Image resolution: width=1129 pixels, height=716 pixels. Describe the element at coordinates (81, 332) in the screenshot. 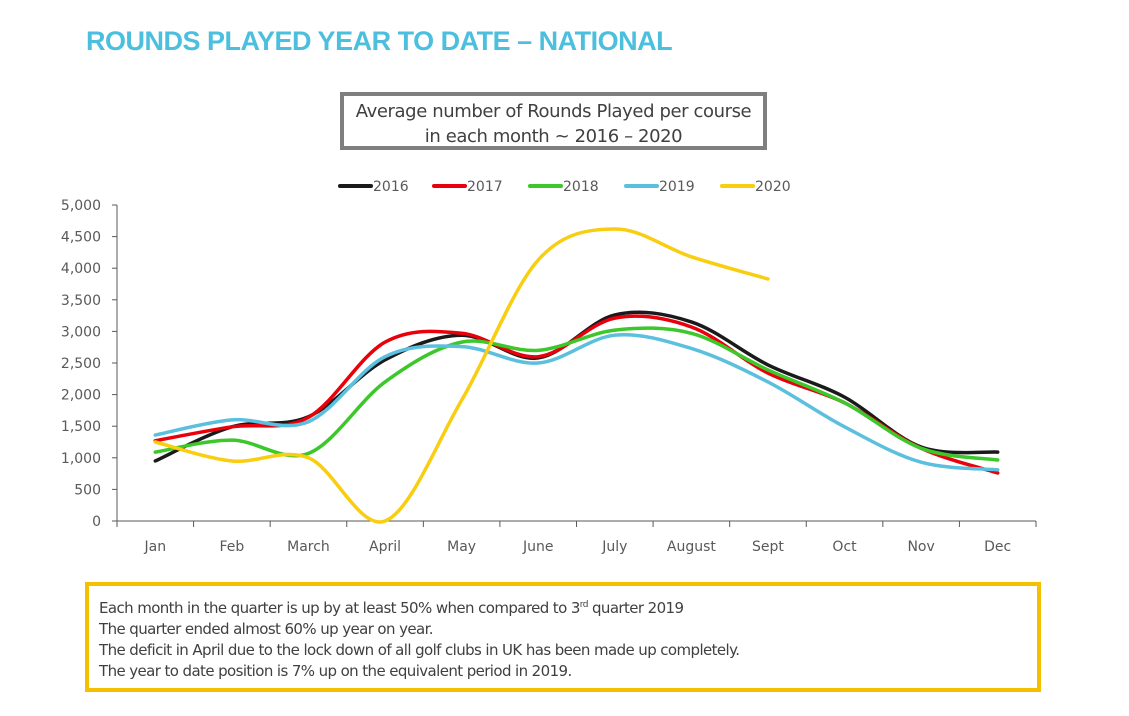

I see `y-tick-label: 3,000` at that location.